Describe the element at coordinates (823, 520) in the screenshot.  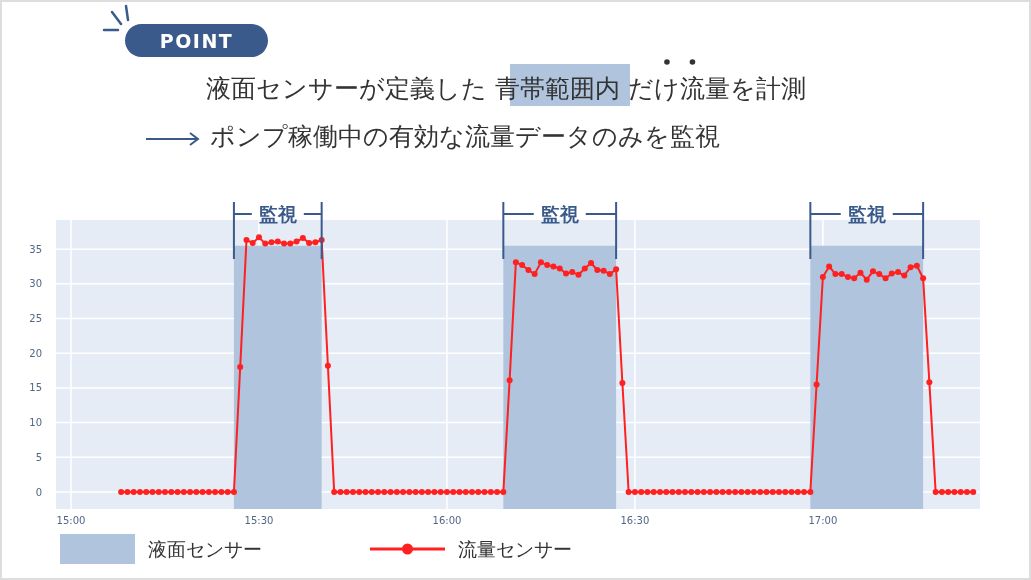
I see `x-tick-label: 17:00` at that location.